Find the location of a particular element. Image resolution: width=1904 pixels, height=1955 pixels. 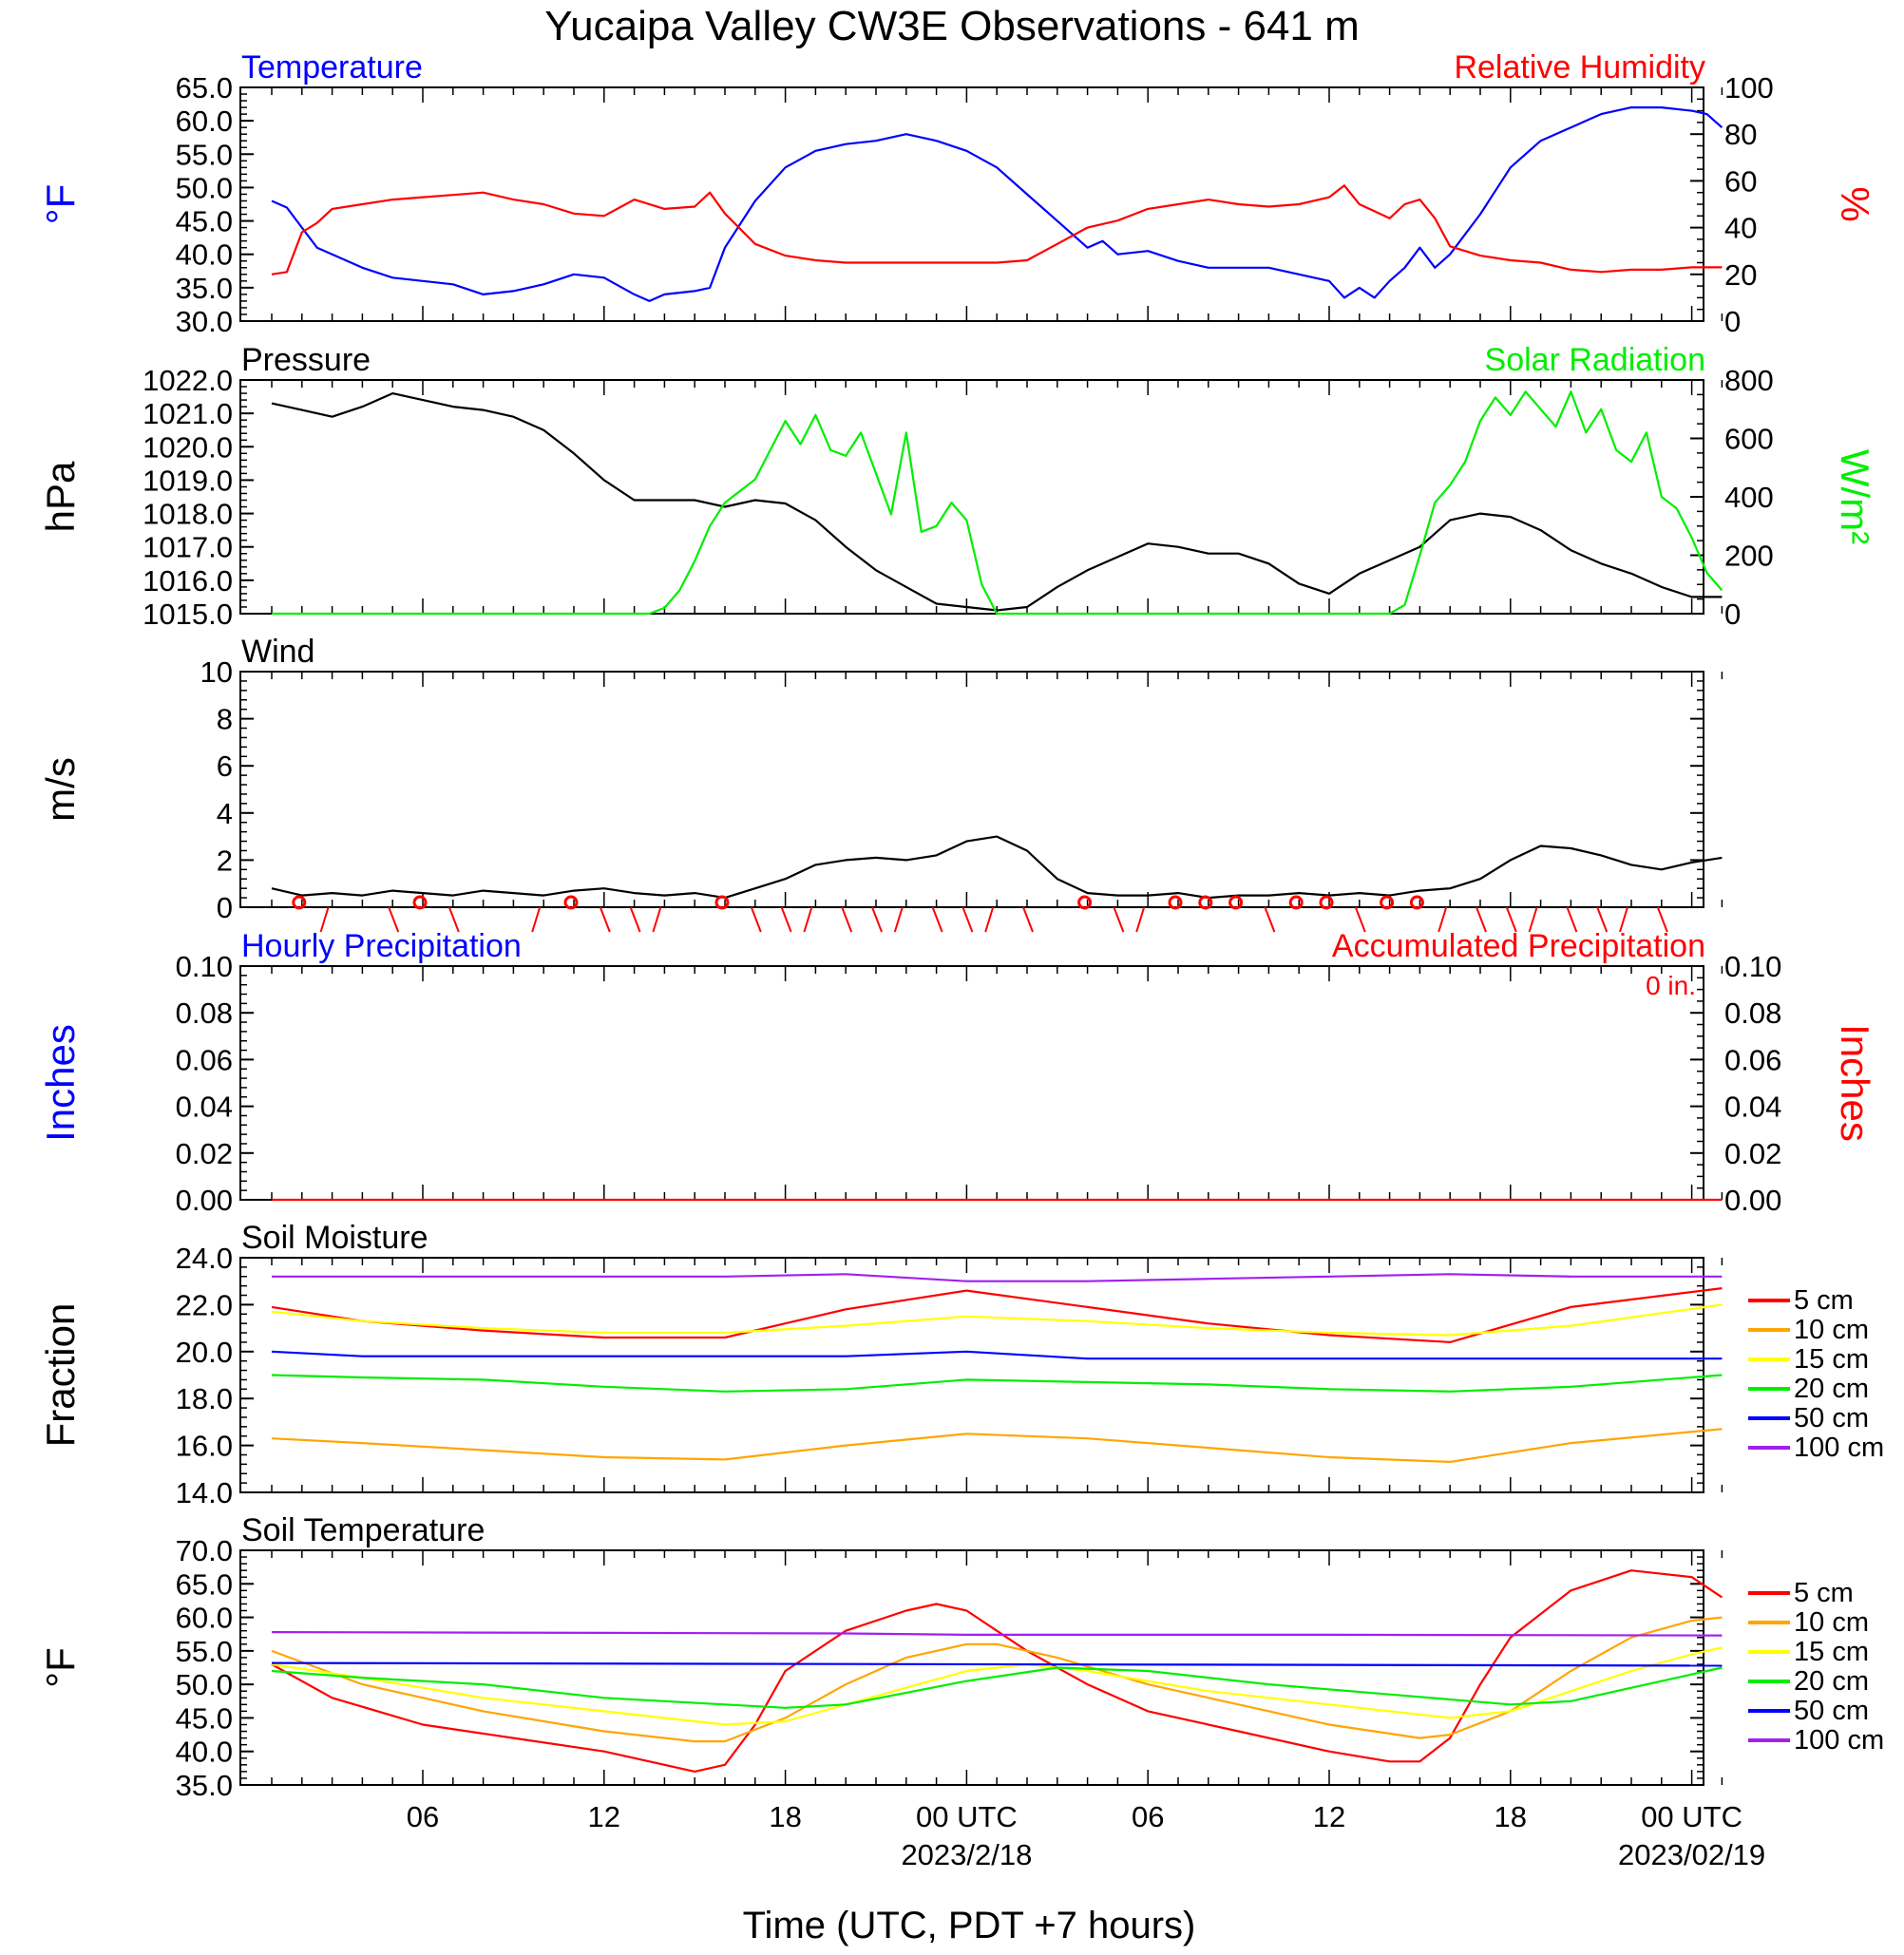

y-tick-label-right: 20 is located at coordinates (1740, 275).